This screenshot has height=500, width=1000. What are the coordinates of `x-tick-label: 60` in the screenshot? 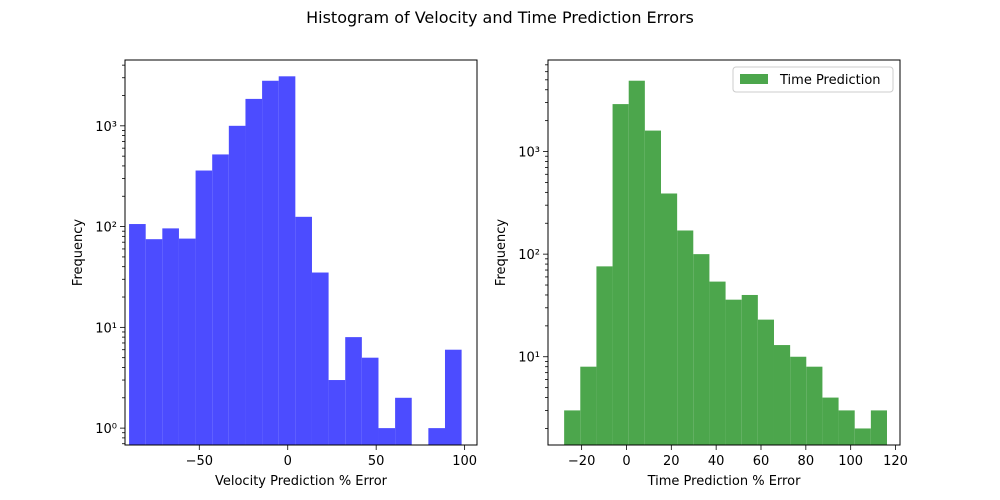 It's located at (761, 461).